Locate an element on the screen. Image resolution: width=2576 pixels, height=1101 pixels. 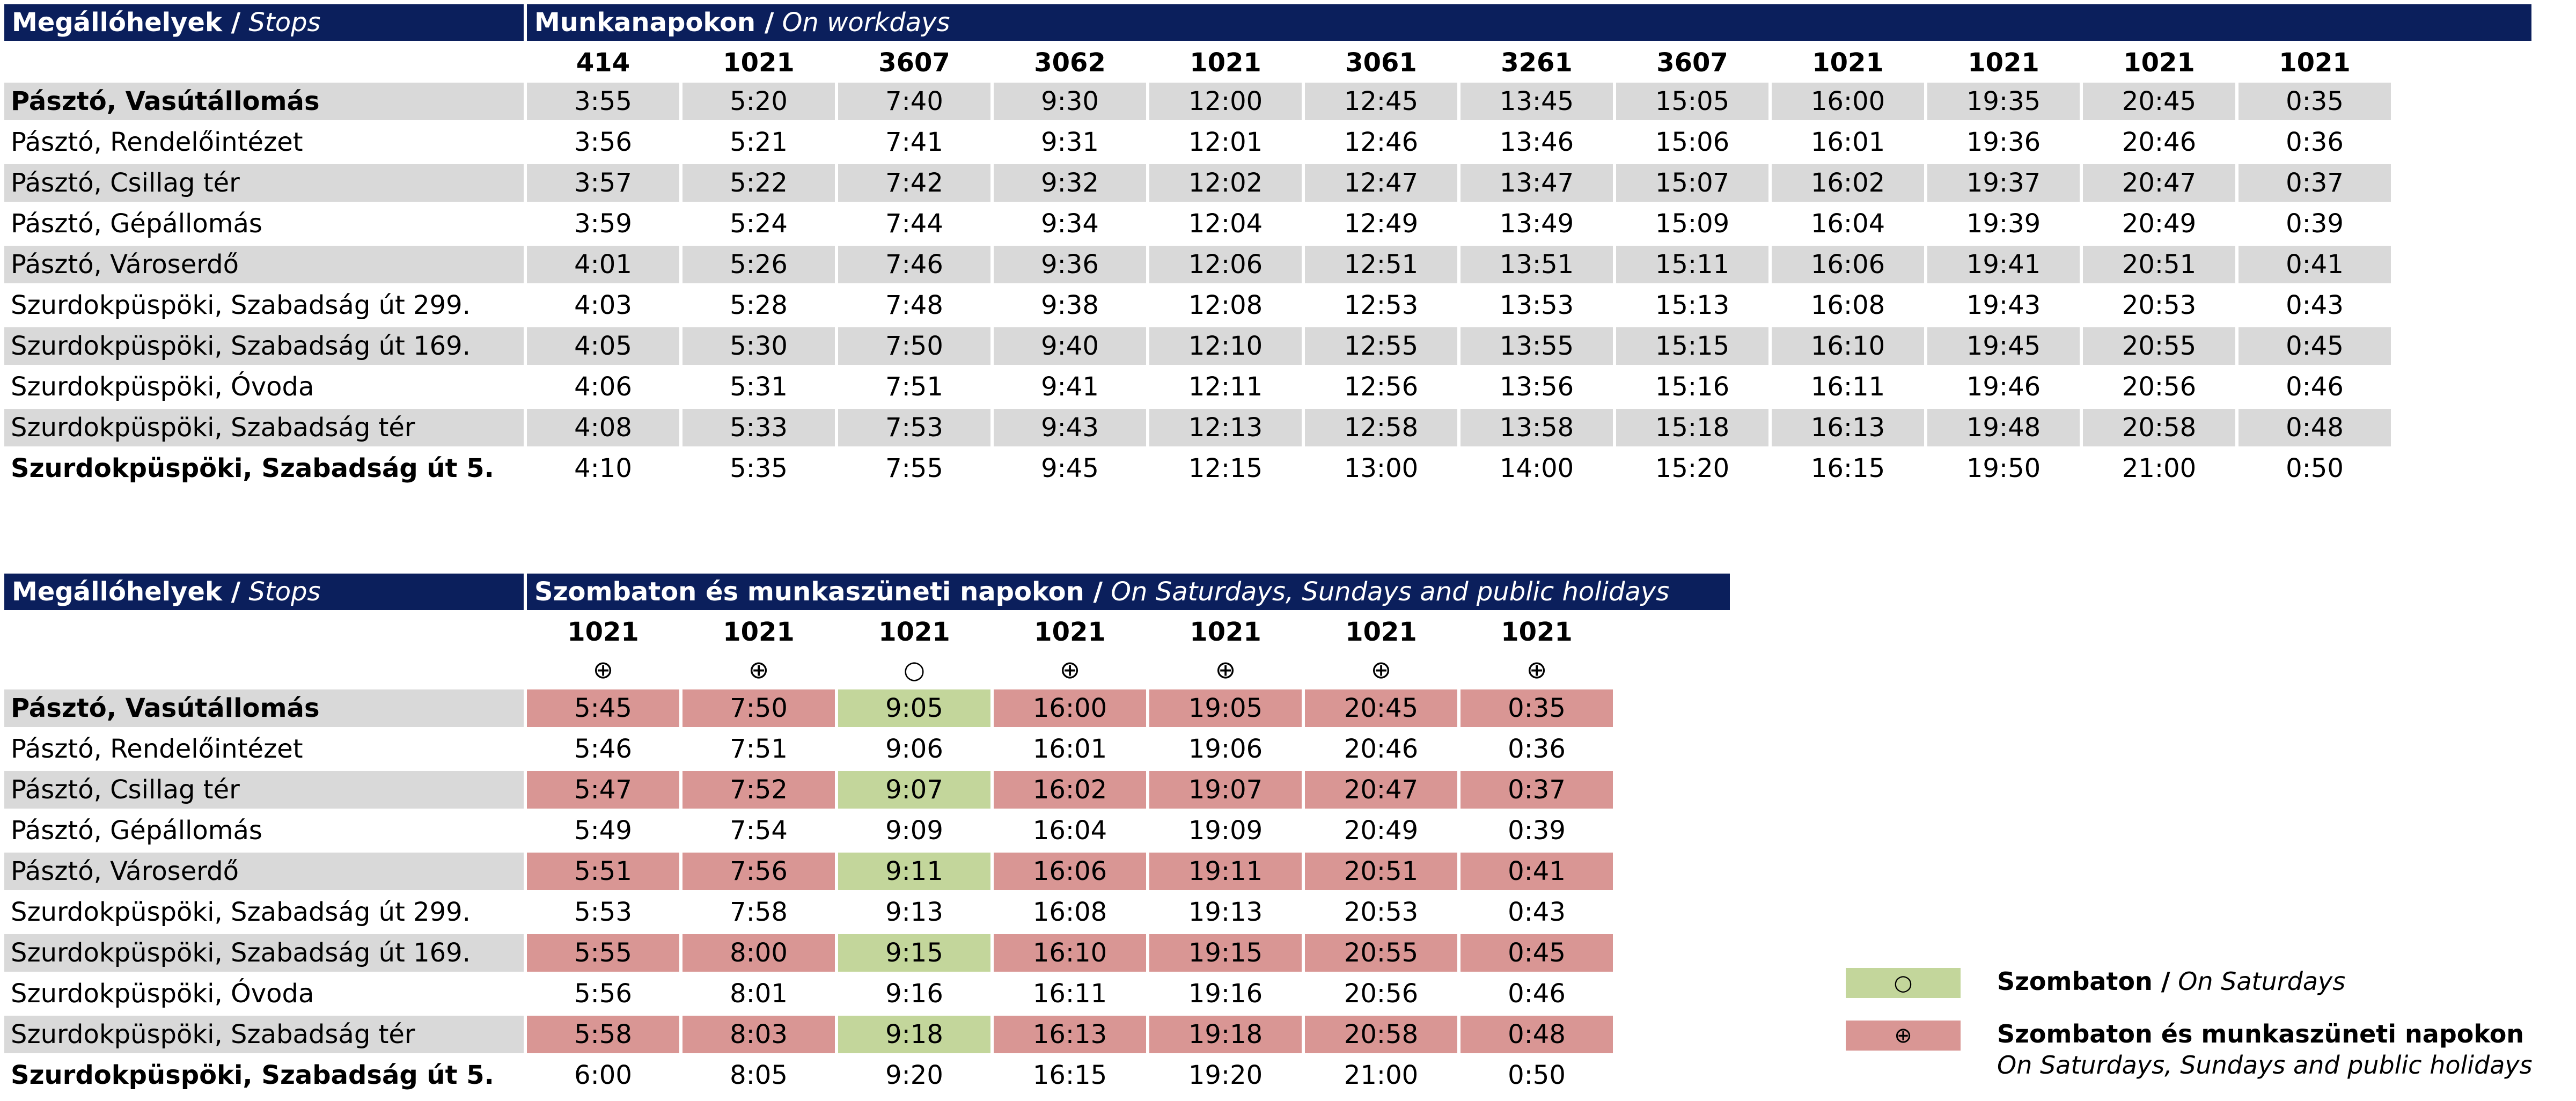
departure-time: 3:59 is located at coordinates (603, 224).